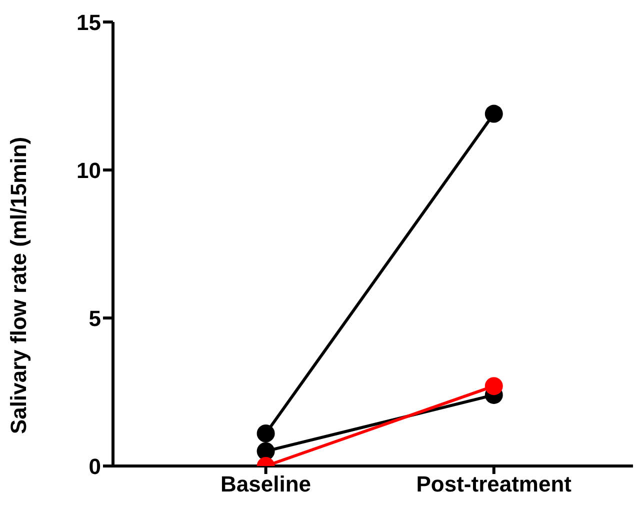 The image size is (641, 514). Describe the element at coordinates (94, 466) in the screenshot. I see `y-tick-label: 0` at that location.